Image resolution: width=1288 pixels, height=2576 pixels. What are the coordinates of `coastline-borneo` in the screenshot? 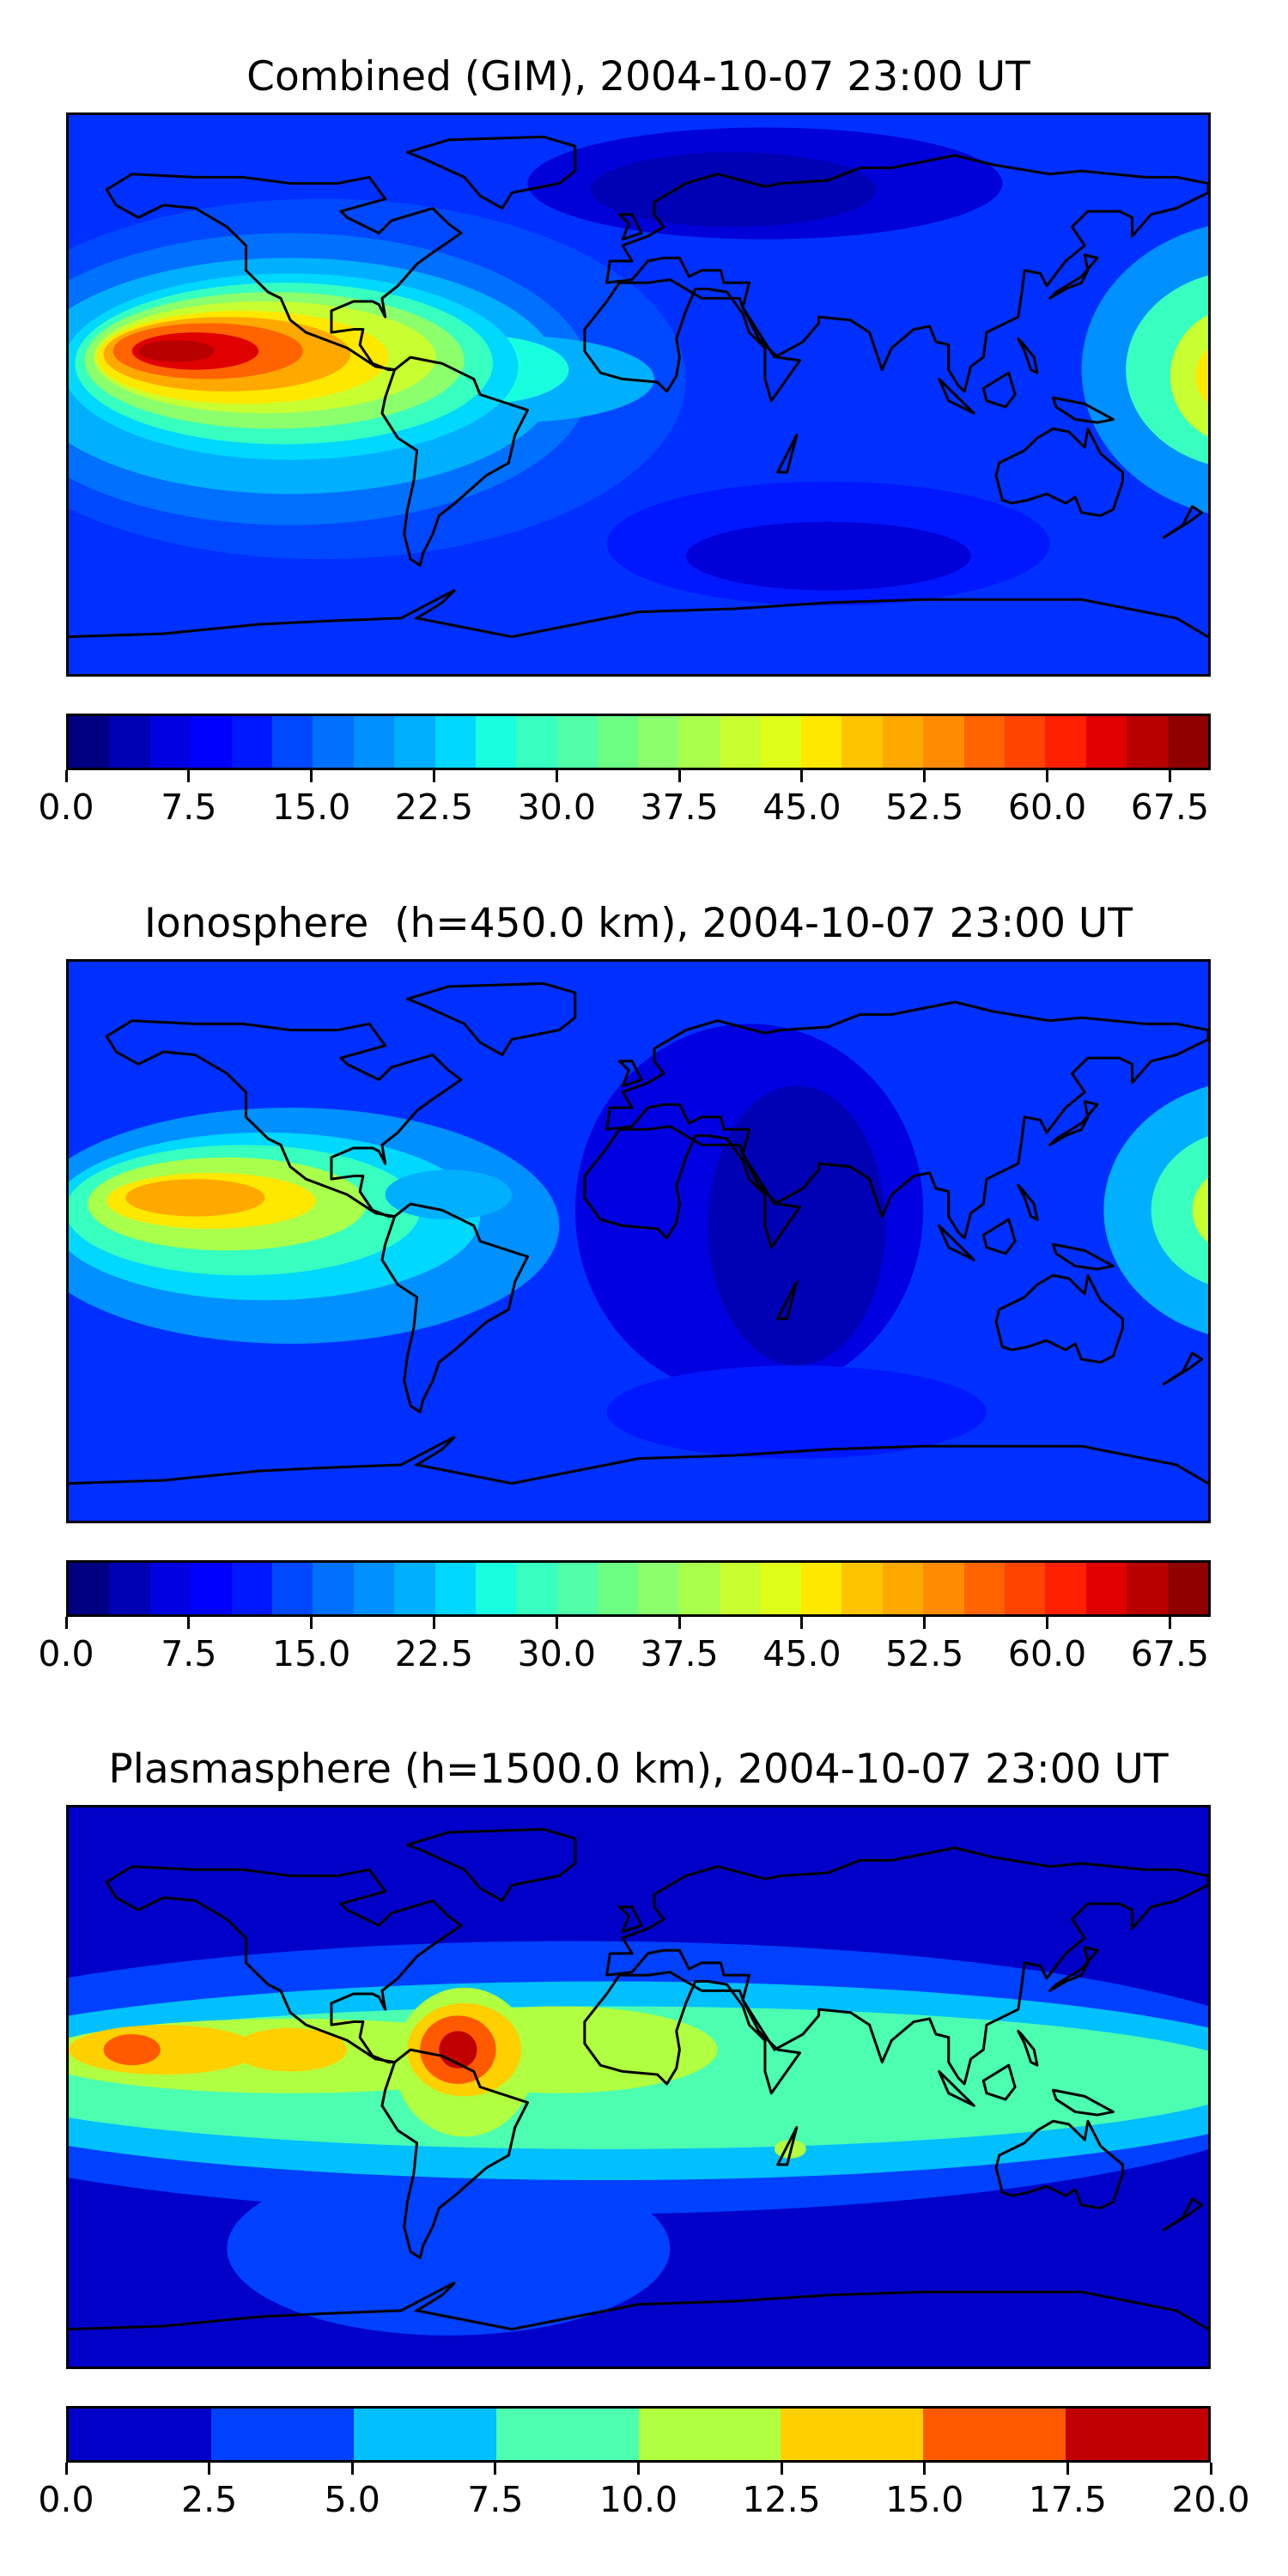 It's located at (999, 1236).